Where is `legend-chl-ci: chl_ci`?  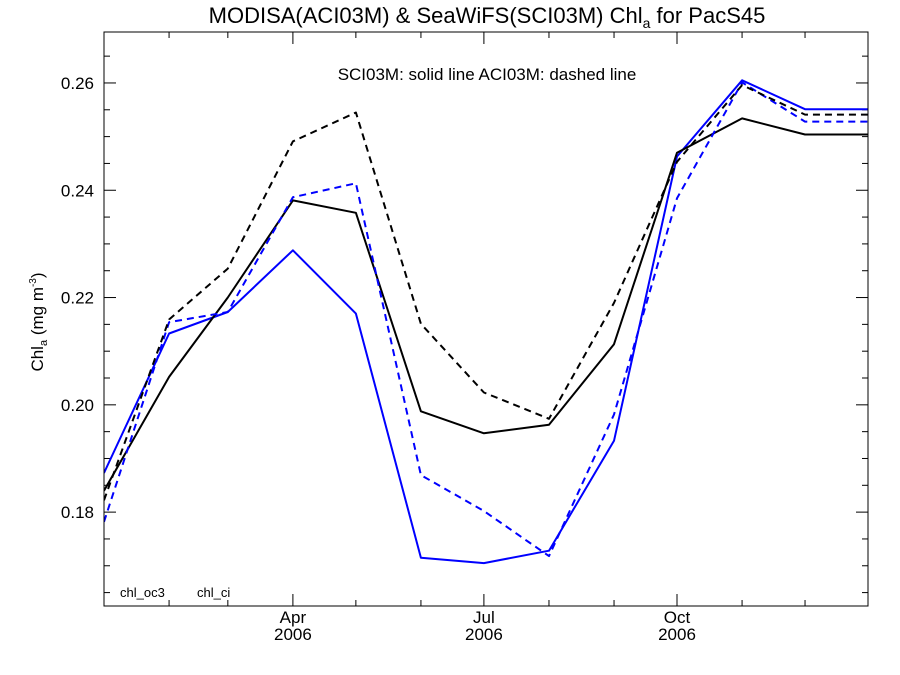 legend-chl-ci: chl_ci is located at coordinates (213, 592).